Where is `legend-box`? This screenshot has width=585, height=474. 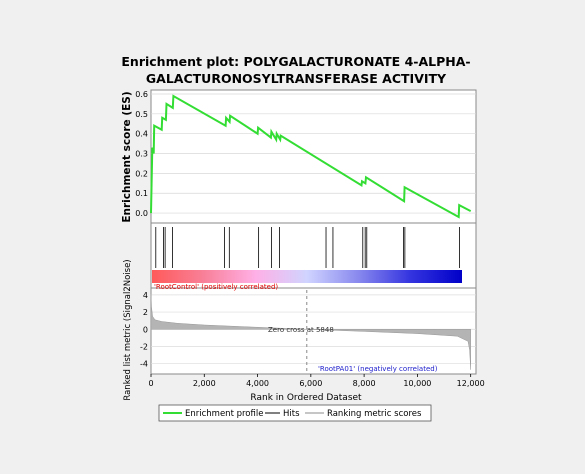 legend-box is located at coordinates (295, 413).